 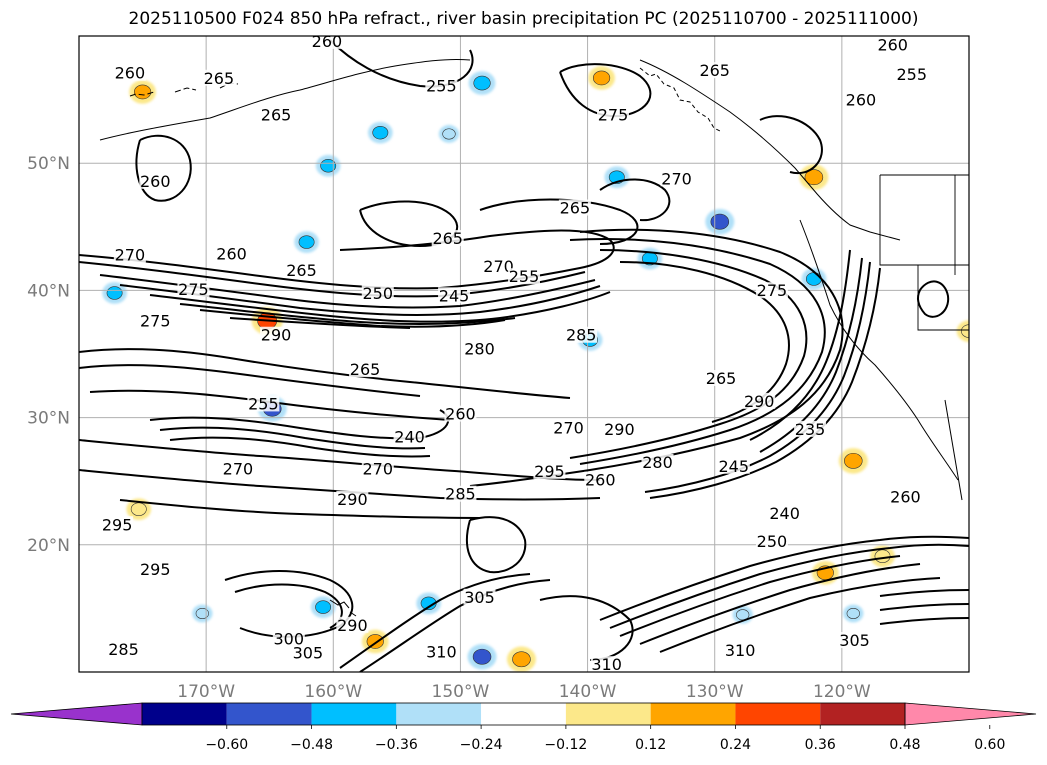 What do you see at coordinates (989, 745) in the screenshot?
I see `colorbar-tick-label: 0.60` at bounding box center [989, 745].